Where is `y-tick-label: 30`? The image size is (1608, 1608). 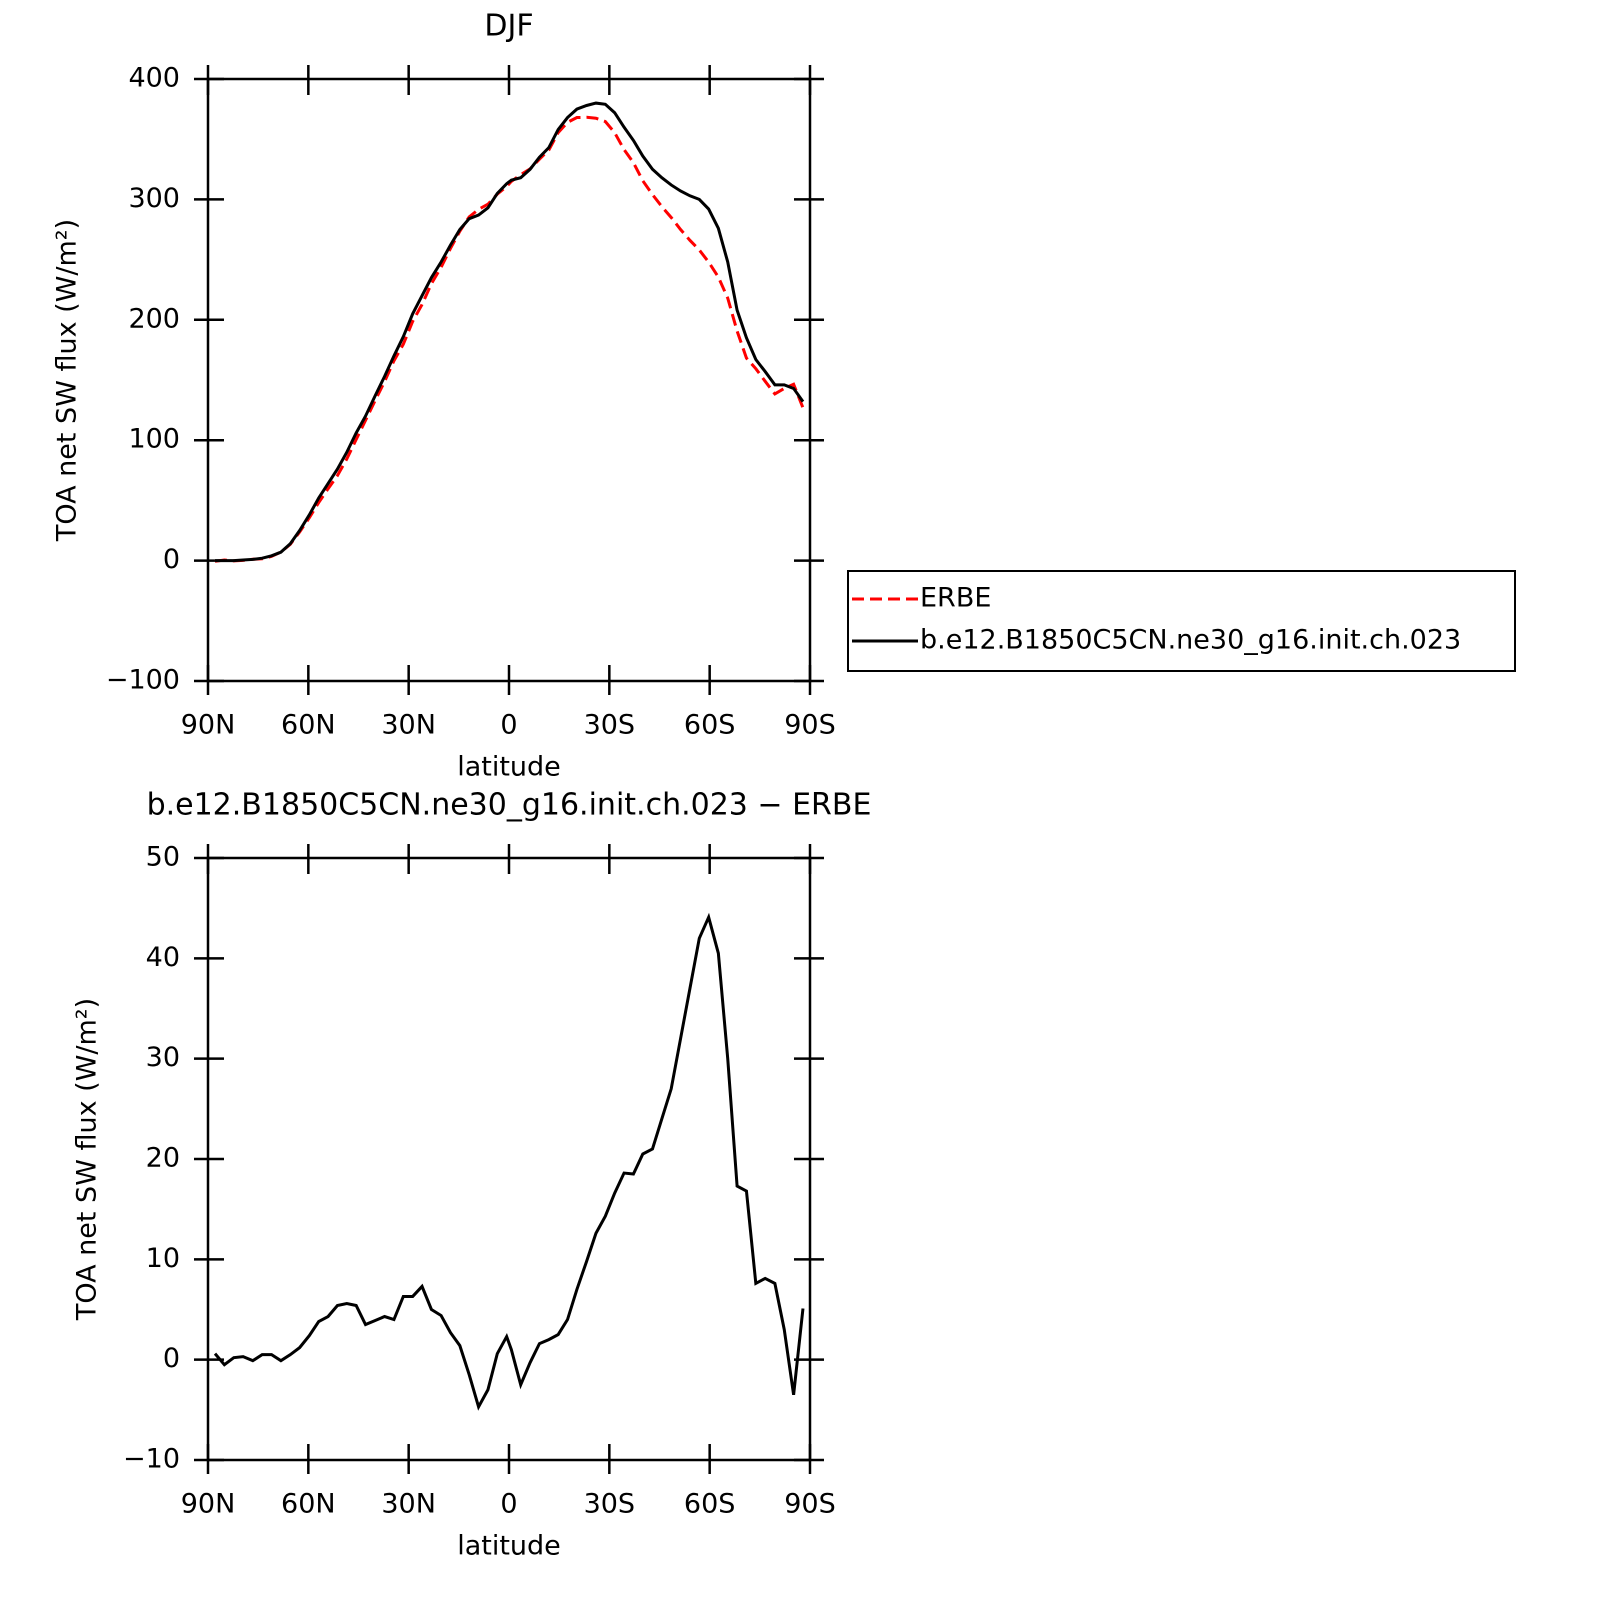 y-tick-label: 30 is located at coordinates (163, 1057).